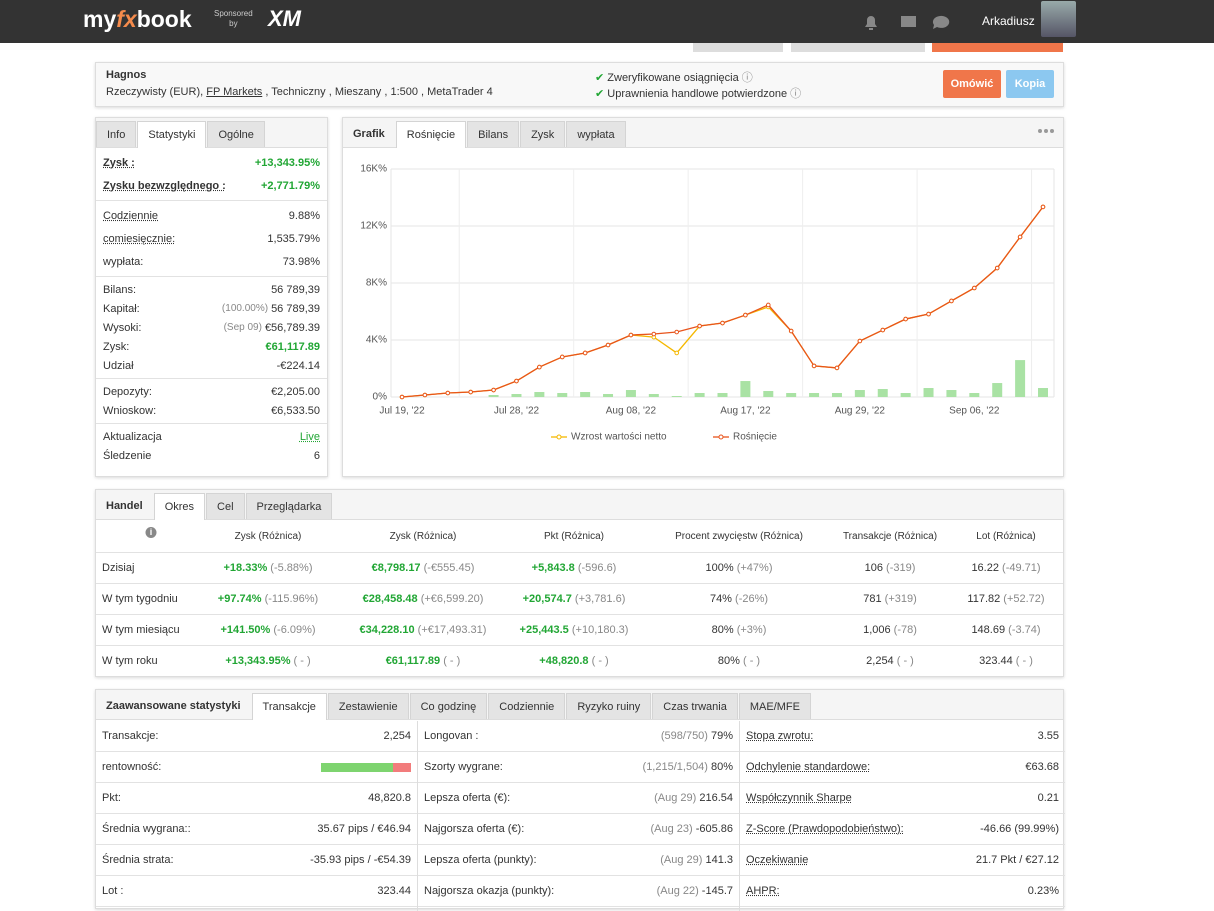 The image size is (1214, 911). Describe the element at coordinates (808, 767) in the screenshot. I see `stat-label: Odchylenie standardowe:` at that location.